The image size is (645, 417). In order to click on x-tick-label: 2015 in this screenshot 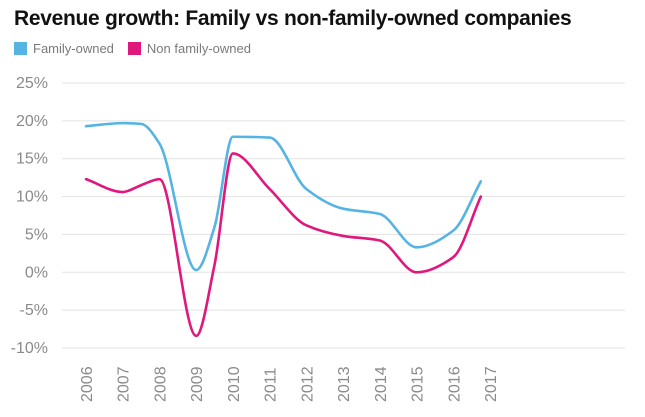, I will do `click(418, 384)`.